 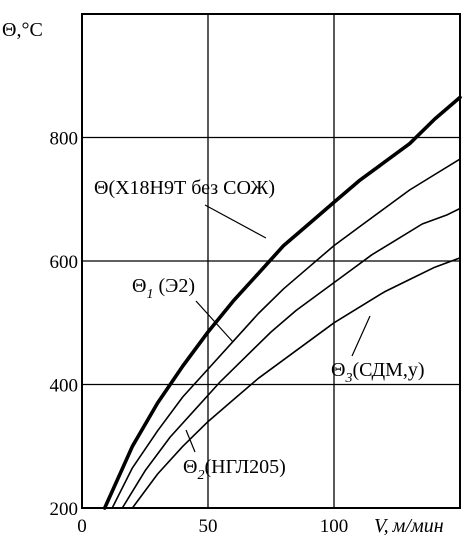 I want to click on y-tick-label-800: 800, so click(x=64, y=139).